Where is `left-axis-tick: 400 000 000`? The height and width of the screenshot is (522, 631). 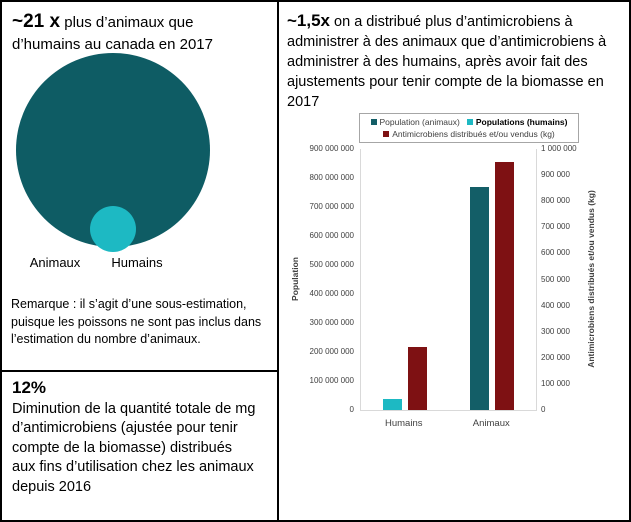 left-axis-tick: 400 000 000 is located at coordinates (332, 293).